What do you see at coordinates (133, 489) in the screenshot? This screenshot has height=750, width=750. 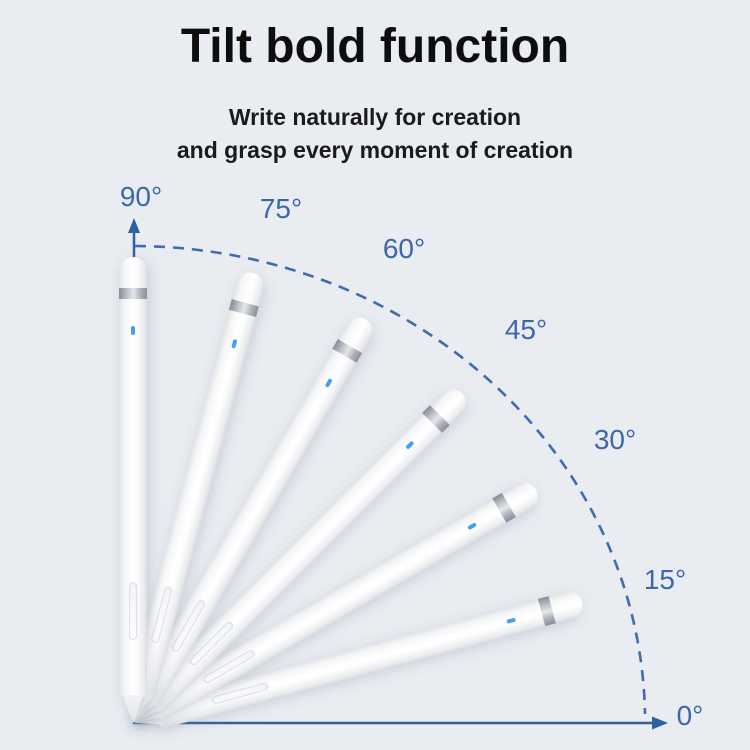 I see `stylus-pen-90deg` at bounding box center [133, 489].